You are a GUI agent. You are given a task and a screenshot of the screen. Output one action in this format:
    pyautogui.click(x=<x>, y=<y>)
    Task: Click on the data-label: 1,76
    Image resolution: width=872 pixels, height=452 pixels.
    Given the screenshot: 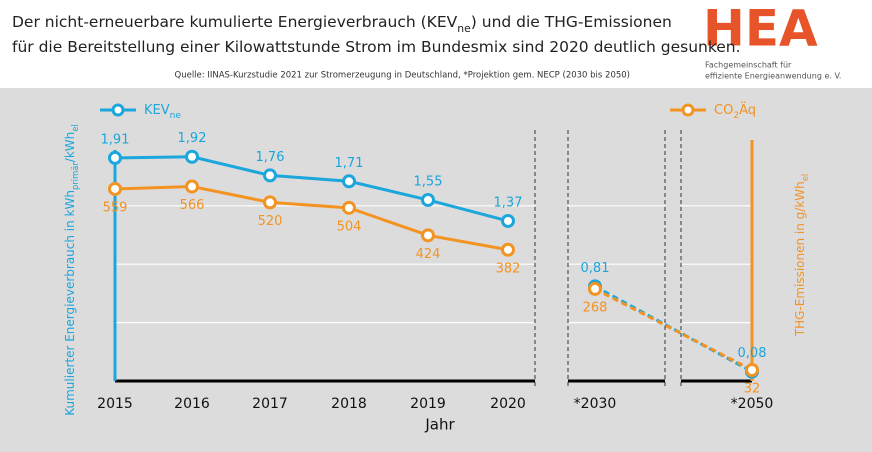 What is the action you would take?
    pyautogui.click(x=270, y=157)
    